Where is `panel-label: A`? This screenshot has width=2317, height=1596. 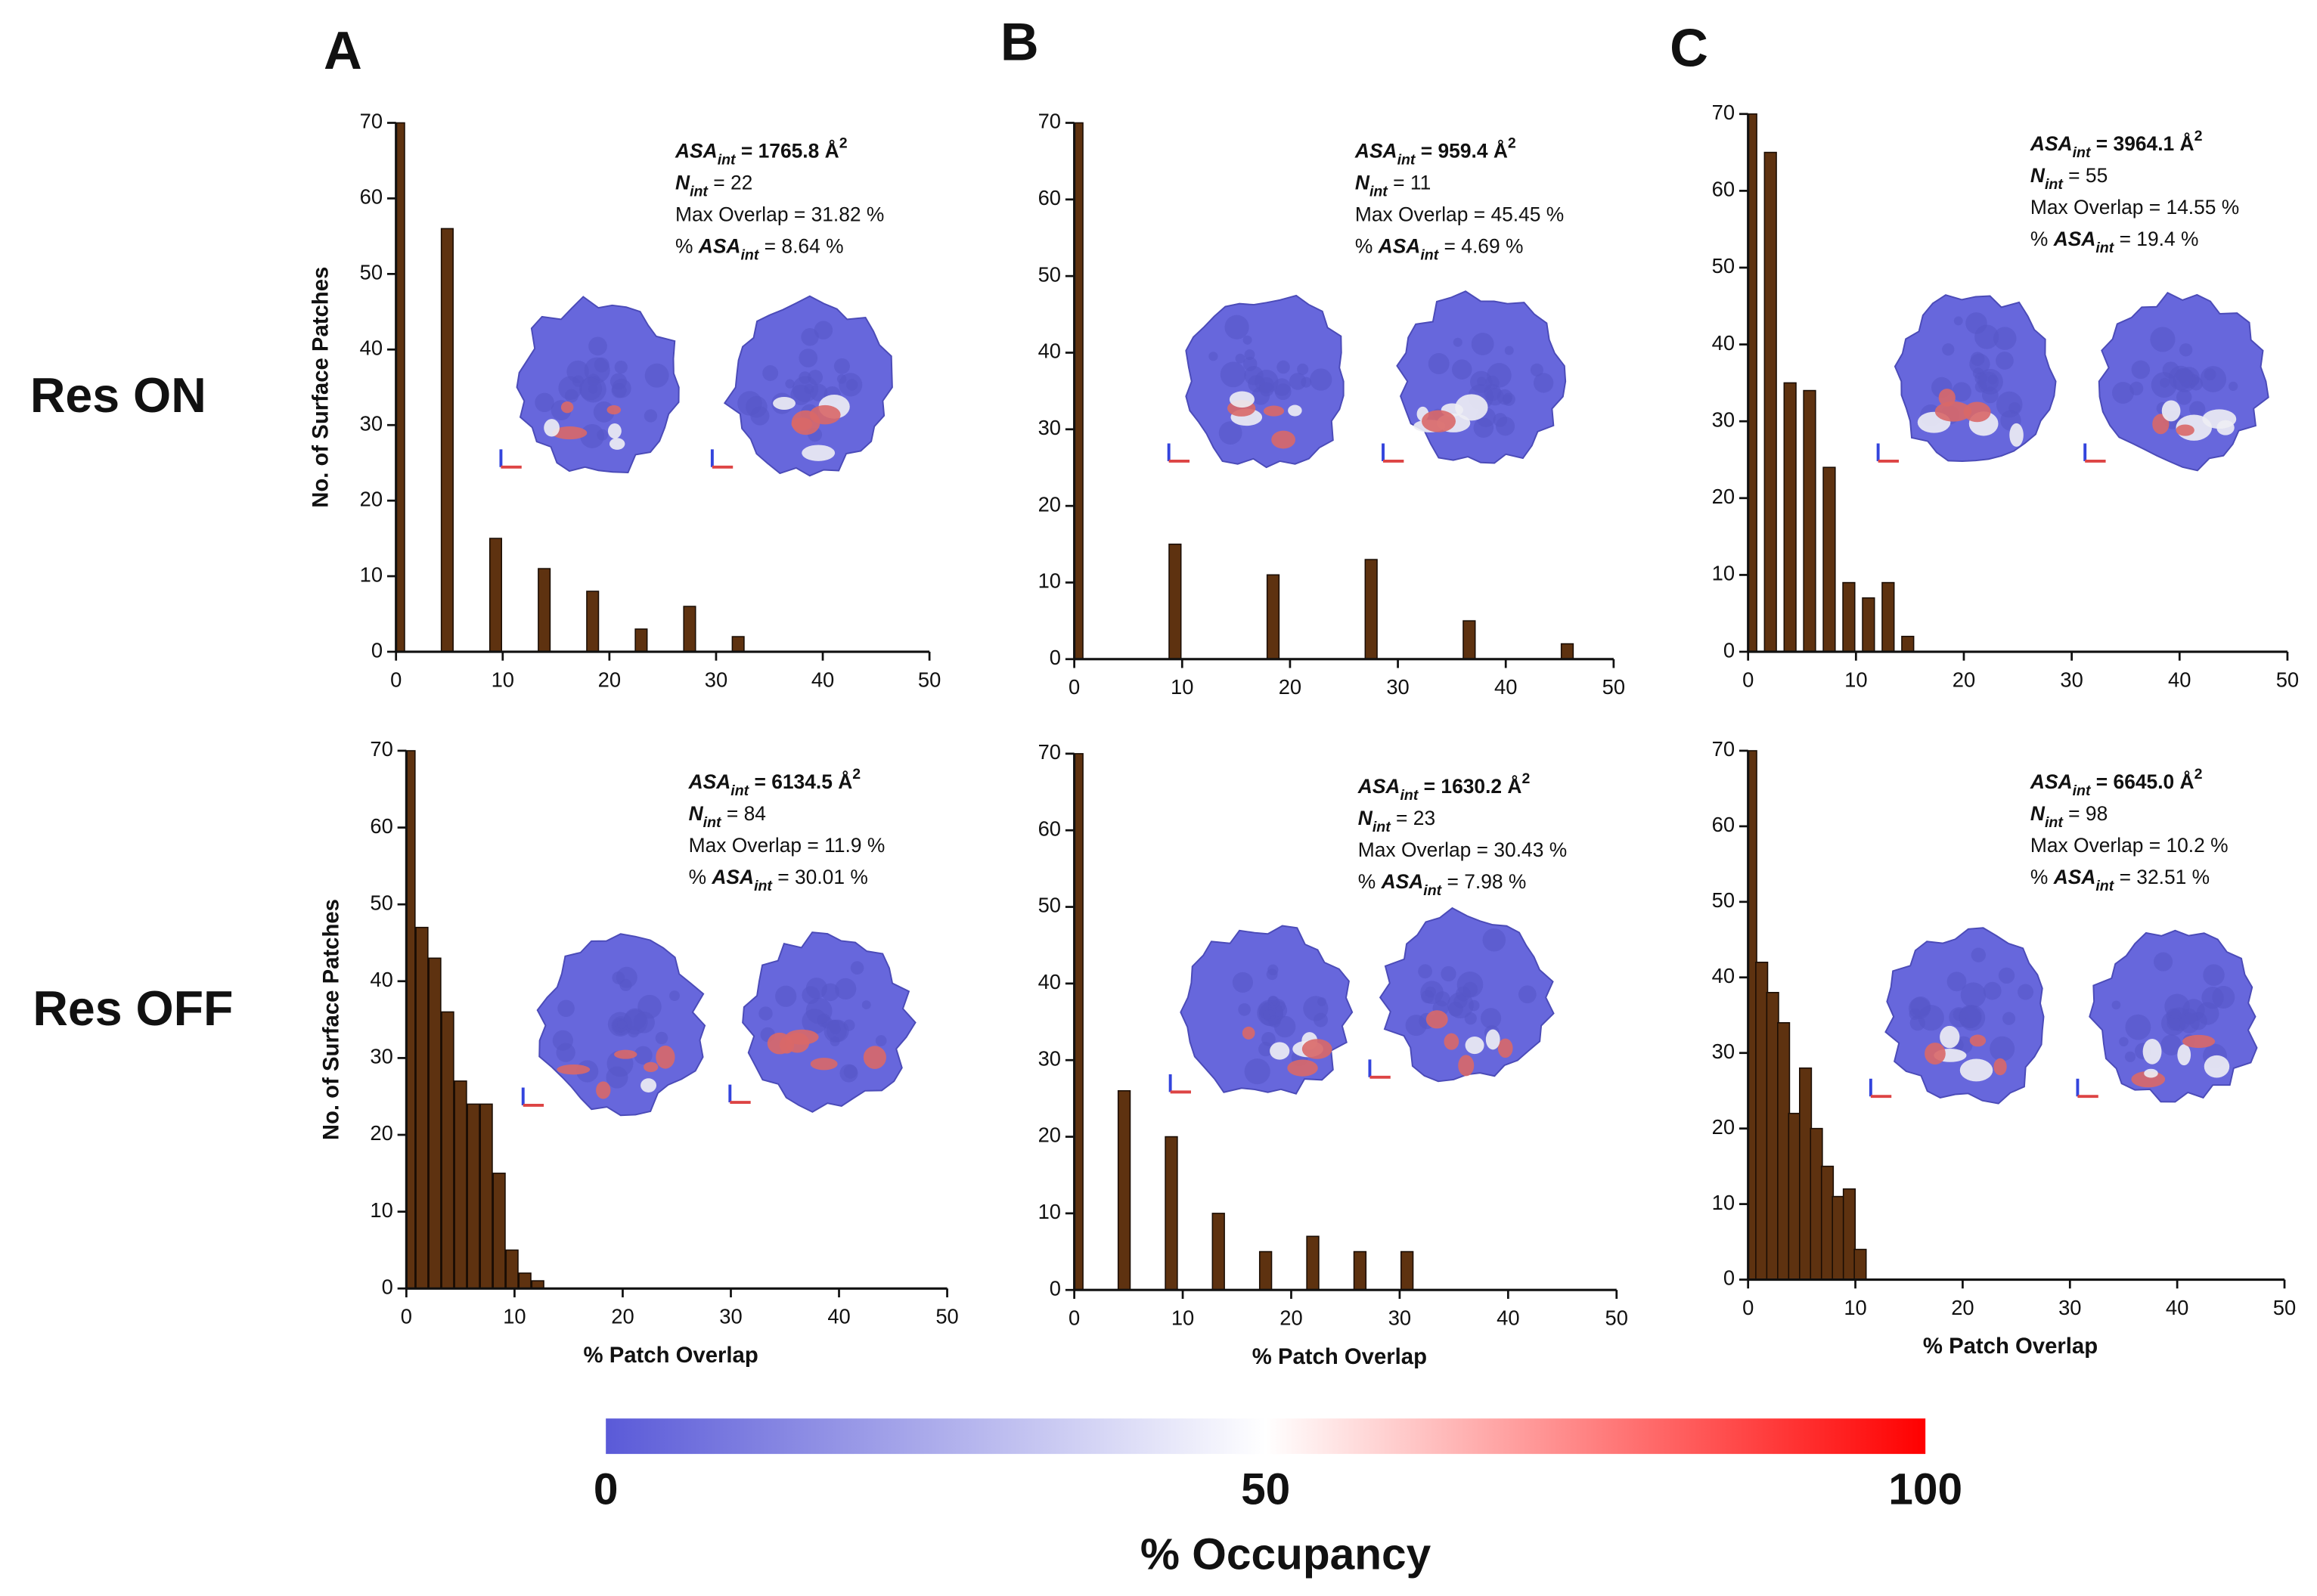
panel-label: A is located at coordinates (343, 50).